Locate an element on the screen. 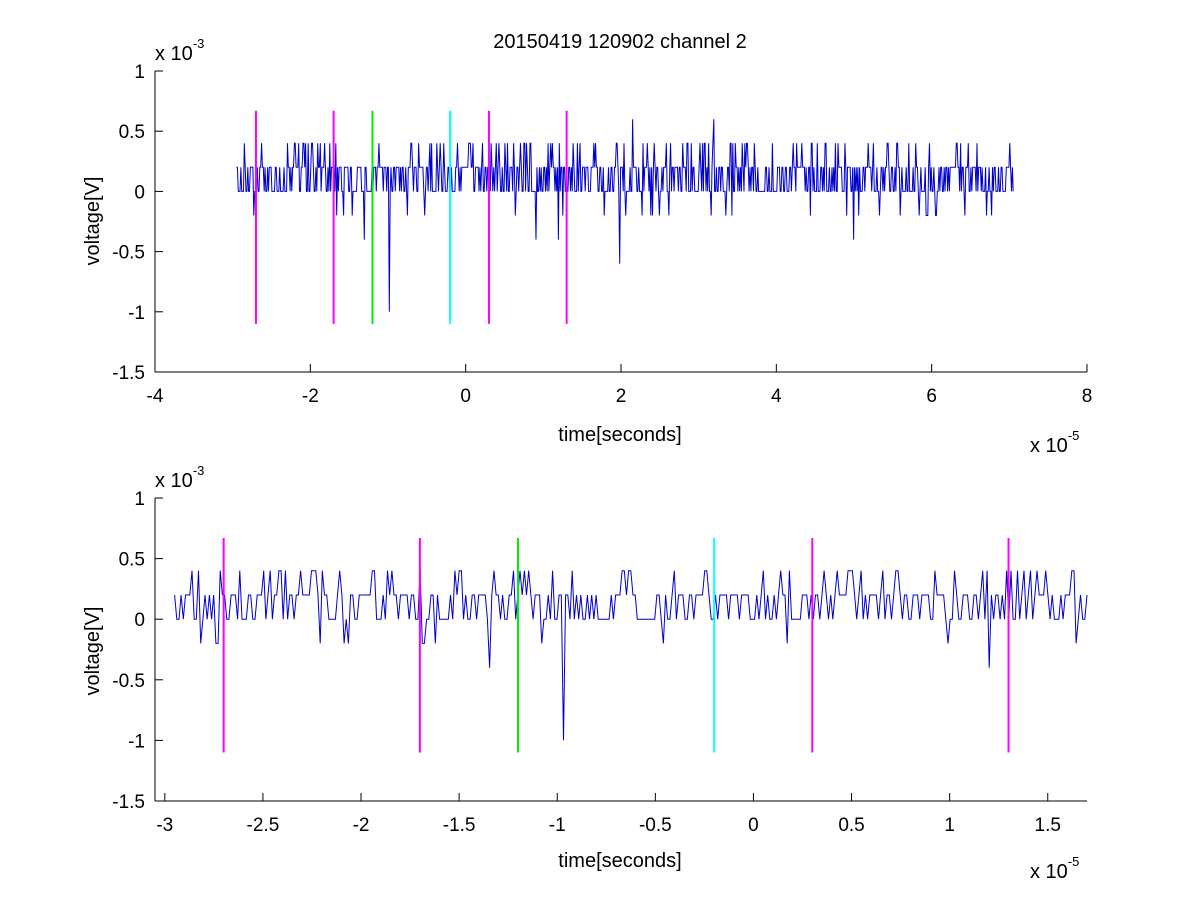  bottom-y-multiplier-exponent: -3 is located at coordinates (199, 470).